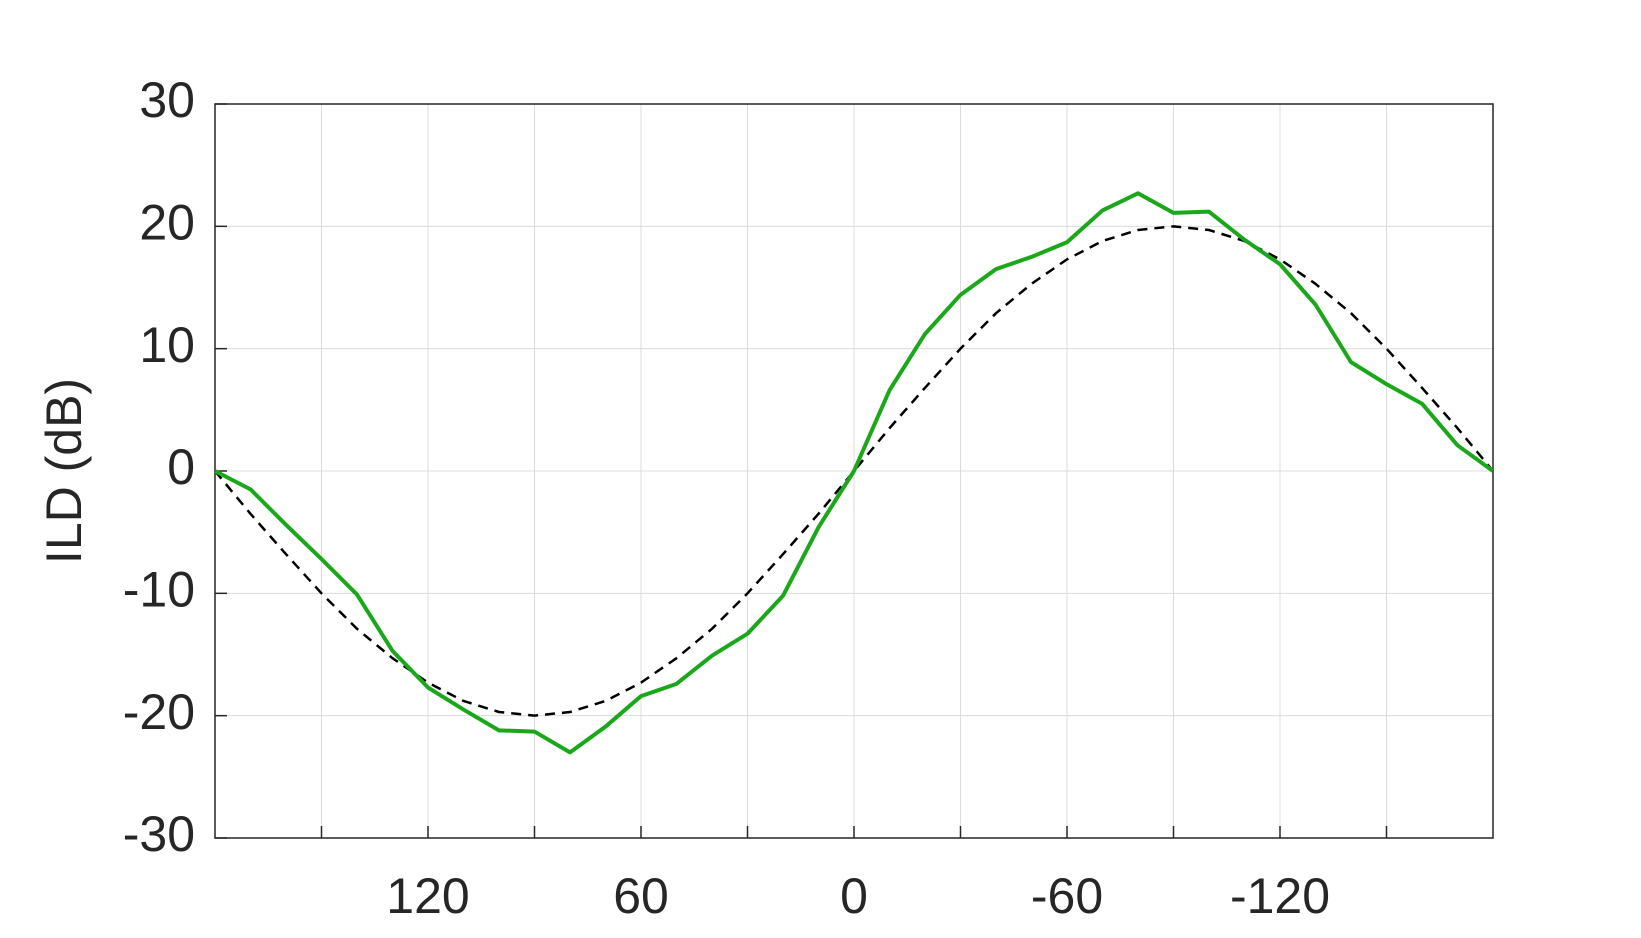 This screenshot has width=1641, height=938. I want to click on y-tick-label: 0, so click(181, 467).